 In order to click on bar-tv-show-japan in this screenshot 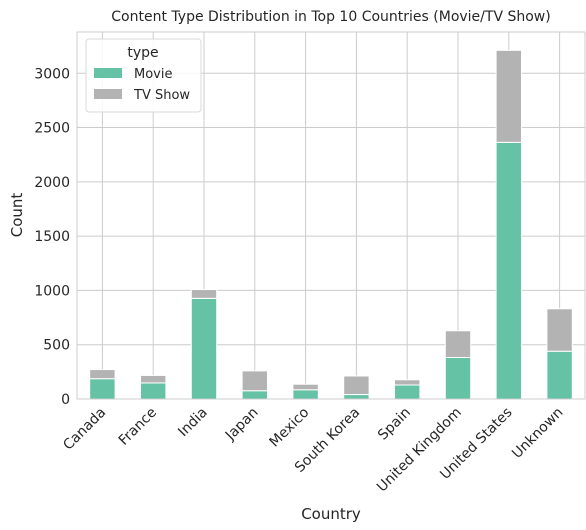, I will do `click(255, 381)`.